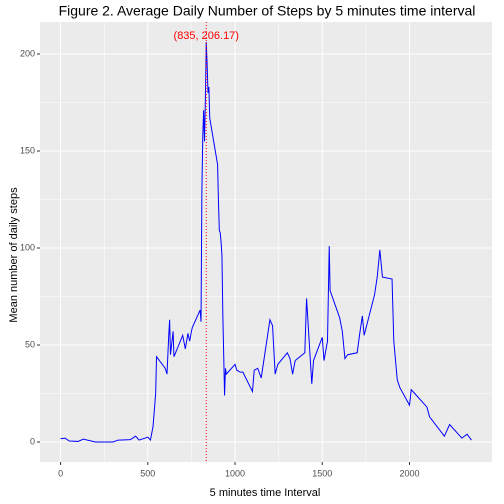 Image resolution: width=504 pixels, height=504 pixels. What do you see at coordinates (409, 473) in the screenshot?
I see `x-tick-label: 2000` at bounding box center [409, 473].